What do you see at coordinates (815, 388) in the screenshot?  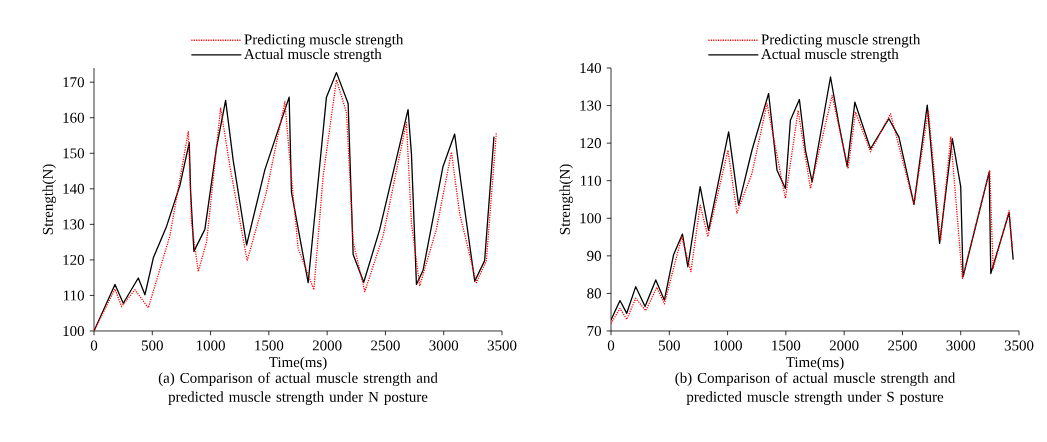 I see `text: (b) Comparison of actual muscle strength and predicted muscle strength under S posture` at bounding box center [815, 388].